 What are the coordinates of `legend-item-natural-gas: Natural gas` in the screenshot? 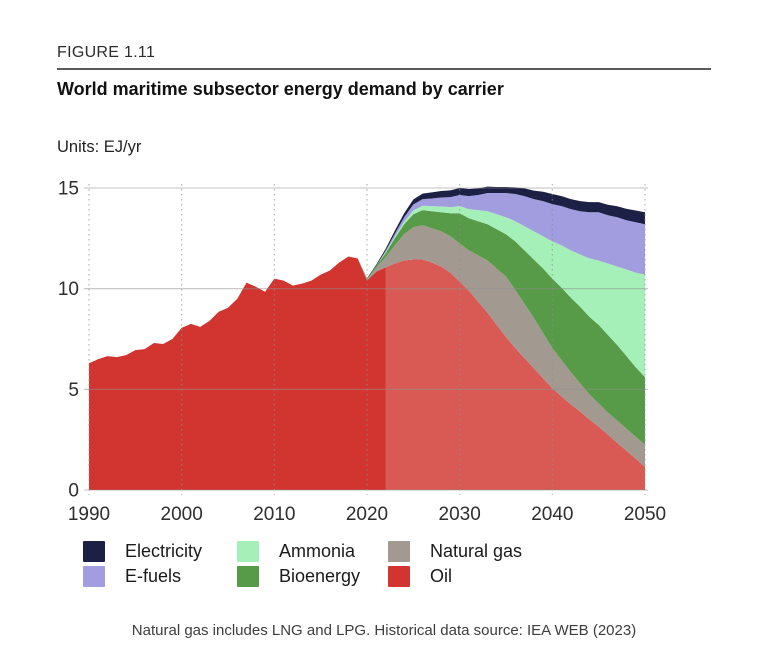 It's located at (455, 551).